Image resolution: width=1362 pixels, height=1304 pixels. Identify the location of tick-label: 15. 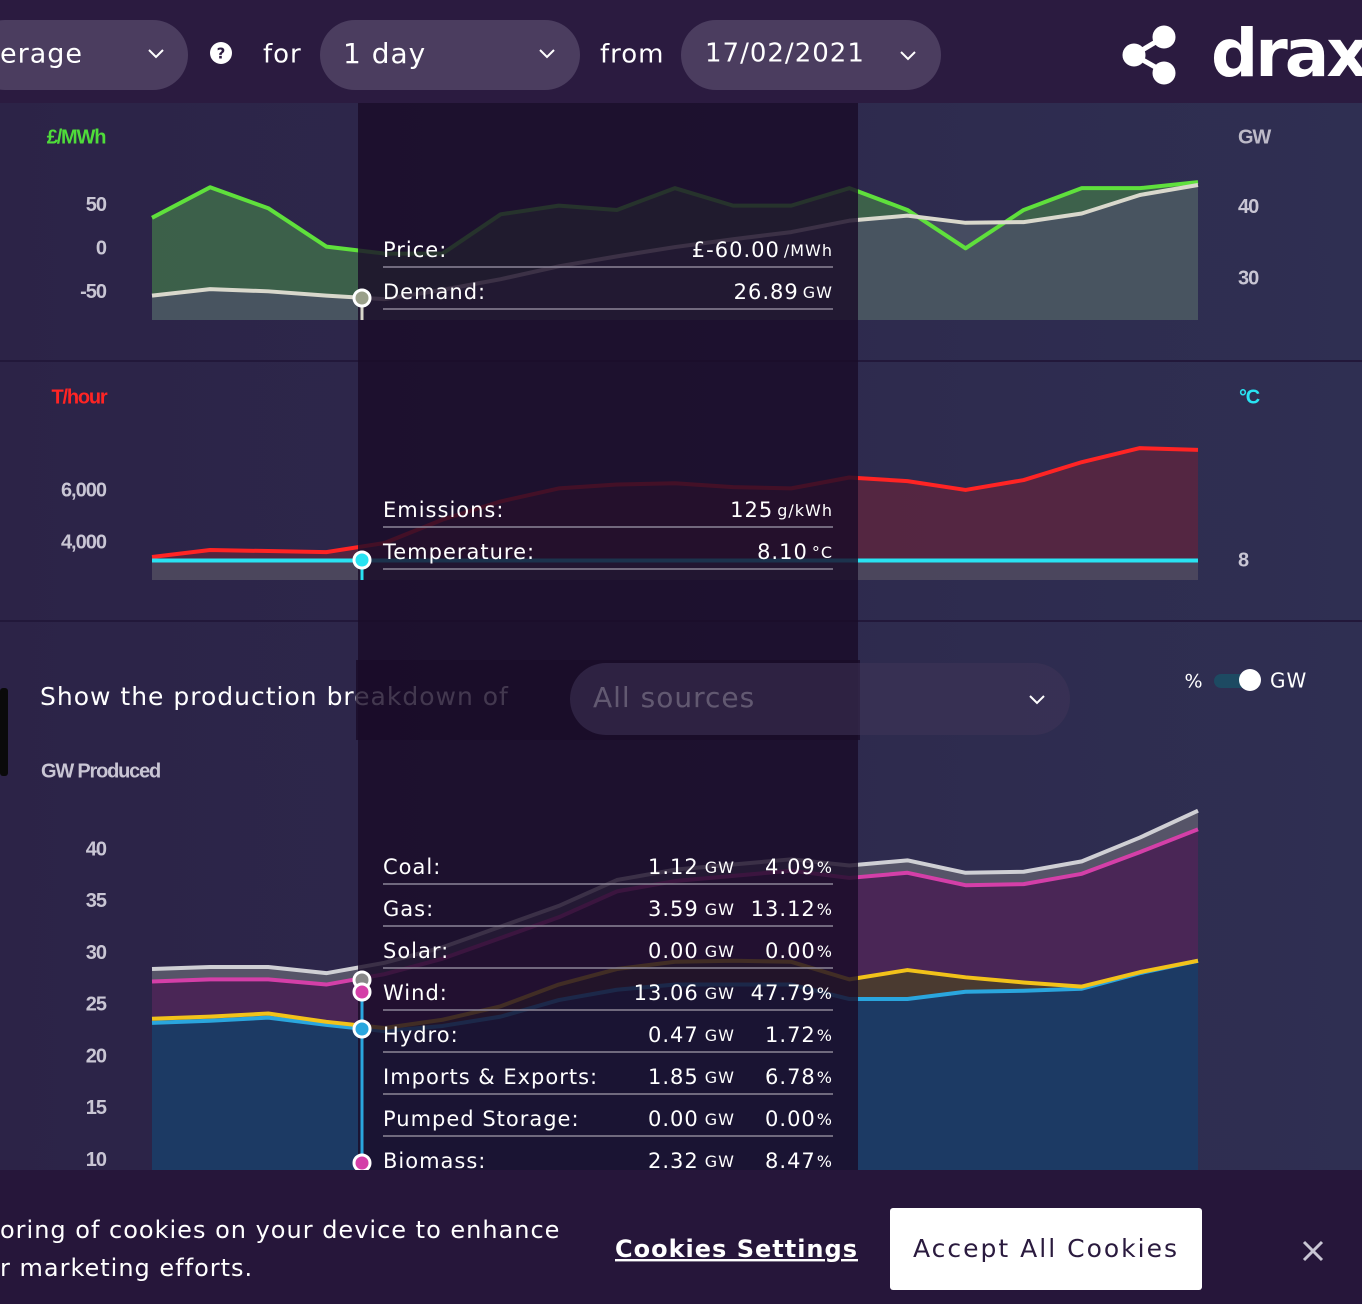
(96, 1108).